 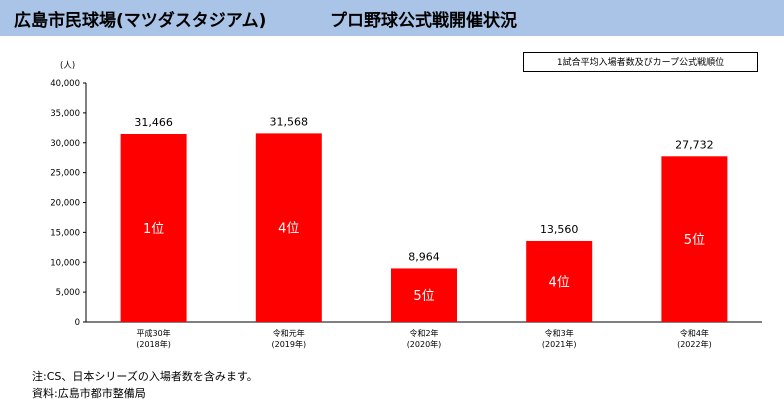 I want to click on y-tick-label: 35,000, so click(x=65, y=114).